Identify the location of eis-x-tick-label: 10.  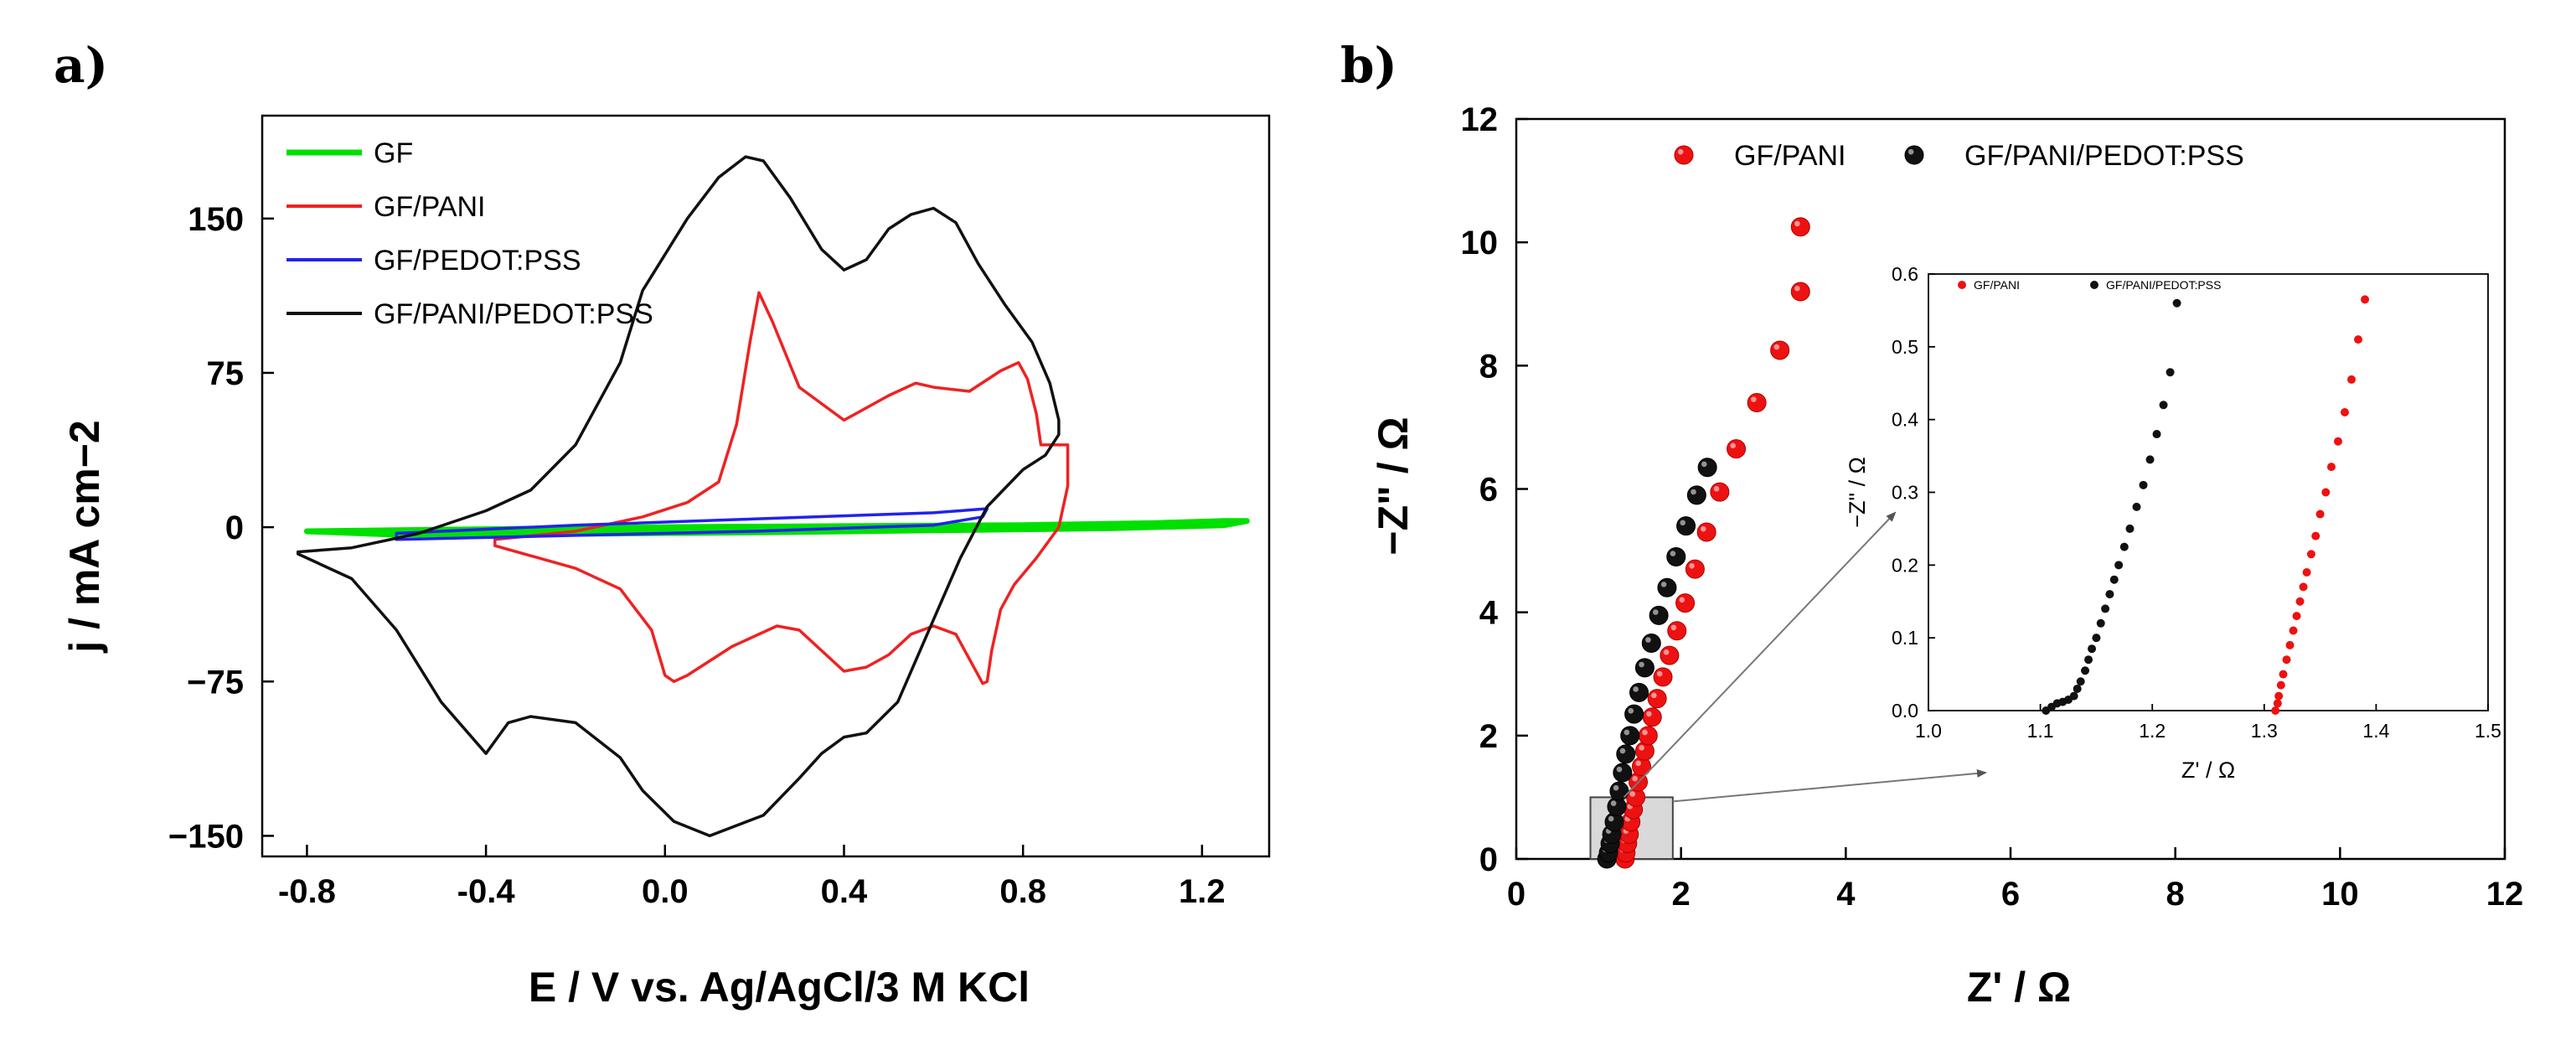
(2340, 894).